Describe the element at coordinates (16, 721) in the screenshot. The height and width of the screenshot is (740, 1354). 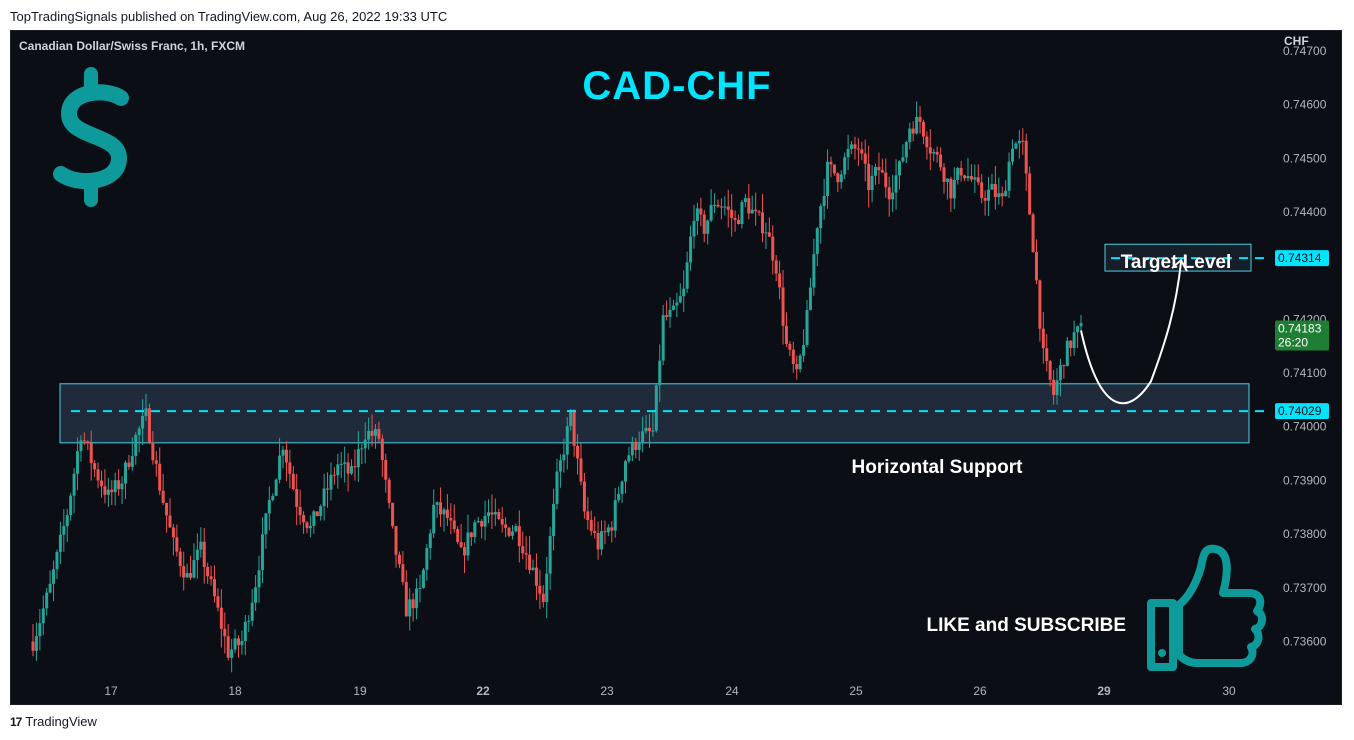
I see `tradingview-logo: 17` at that location.